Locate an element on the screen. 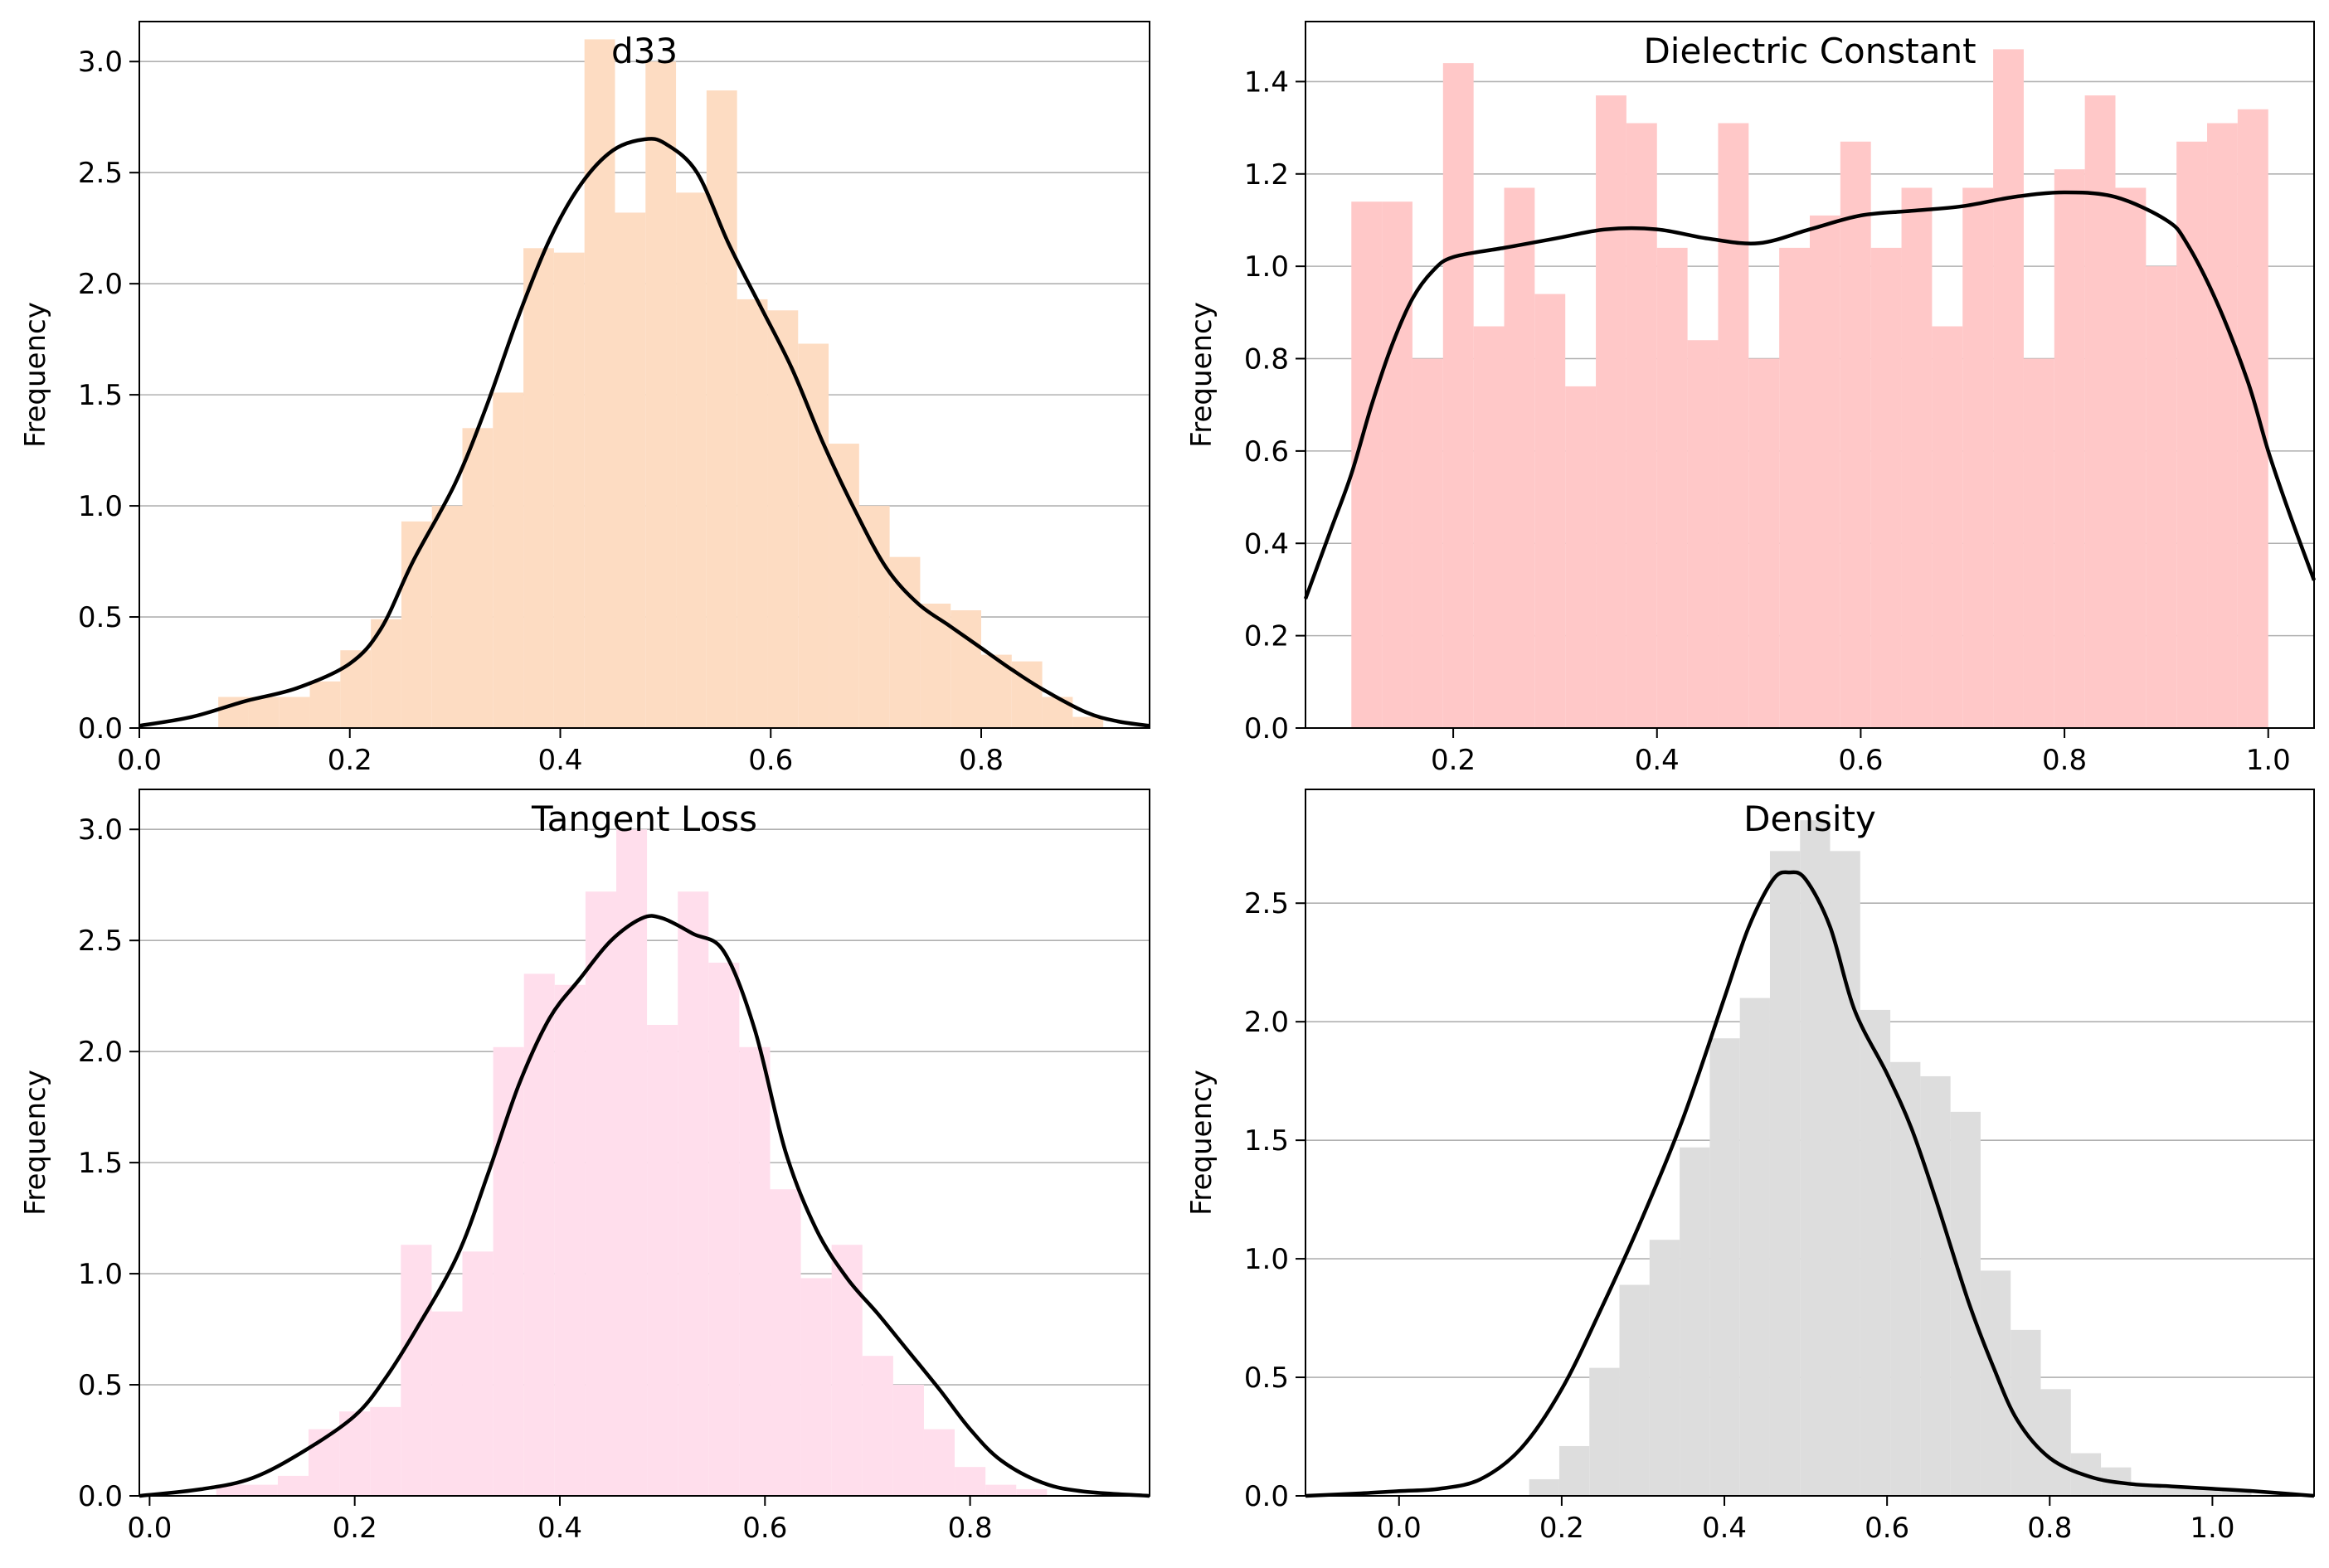 The image size is (2329, 1568). y-axis-label-tangent-loss: Frequency is located at coordinates (35, 1143).